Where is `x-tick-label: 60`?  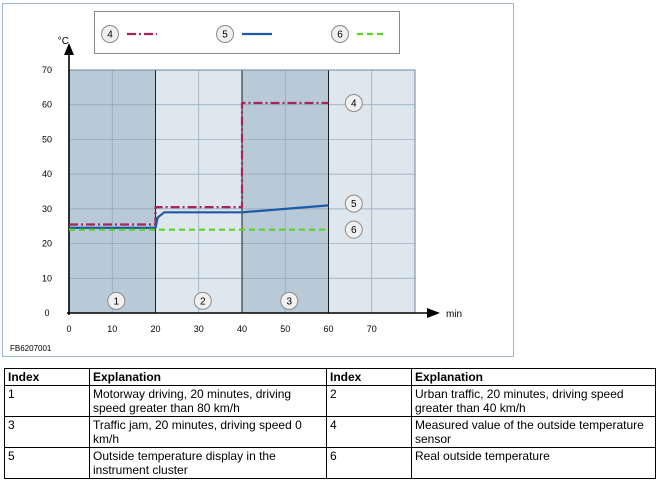
x-tick-label: 60 is located at coordinates (328, 329).